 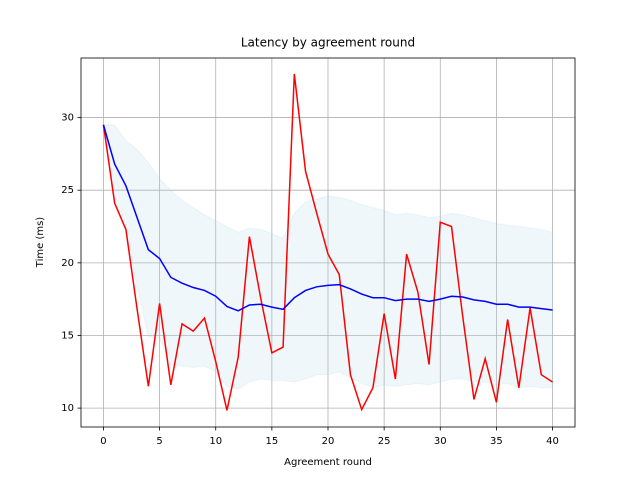 What do you see at coordinates (159, 441) in the screenshot?
I see `x-tick-label: 5` at bounding box center [159, 441].